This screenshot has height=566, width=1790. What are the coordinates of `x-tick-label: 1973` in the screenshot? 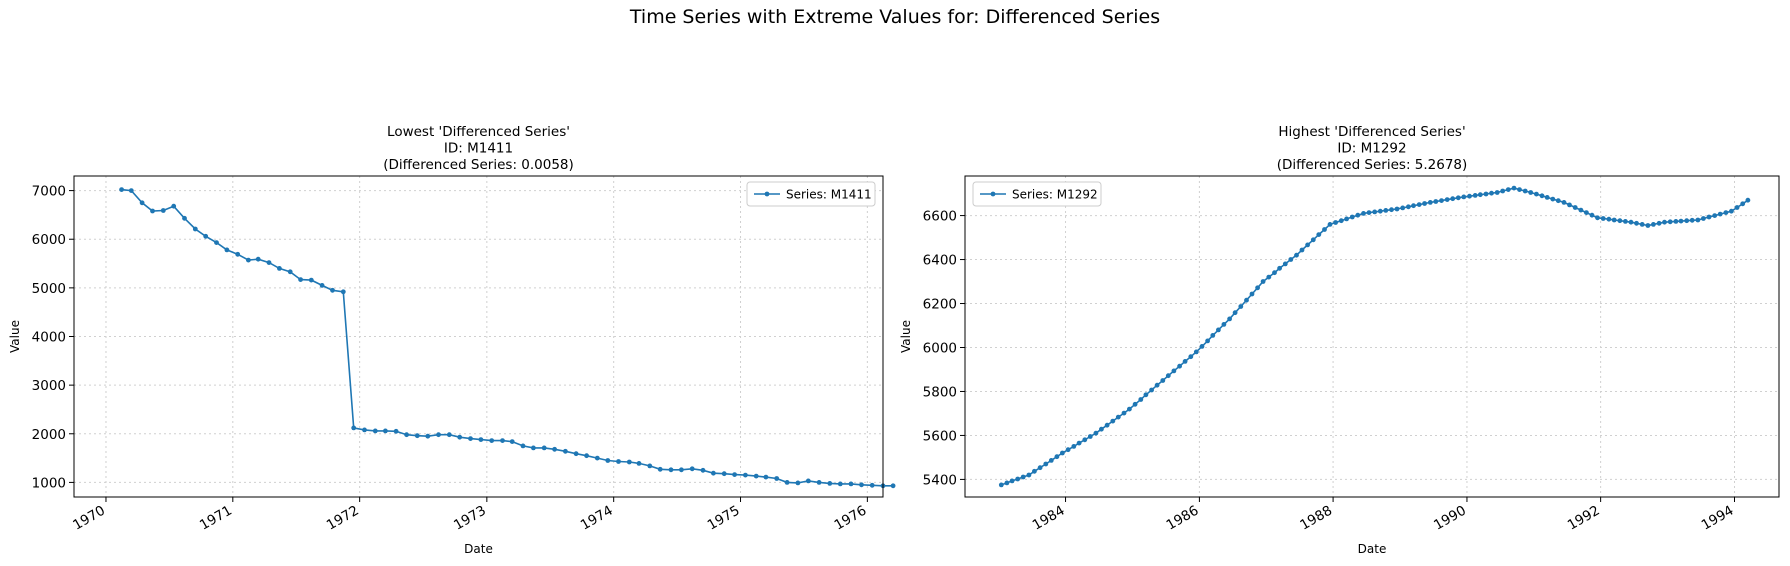 It's located at (470, 518).